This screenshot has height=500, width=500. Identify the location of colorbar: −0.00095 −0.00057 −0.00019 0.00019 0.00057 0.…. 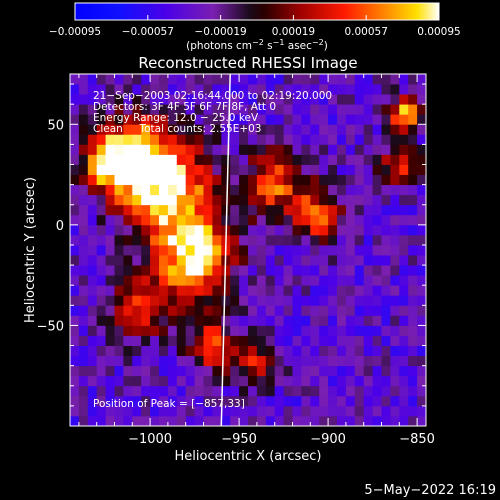
(255, 27).